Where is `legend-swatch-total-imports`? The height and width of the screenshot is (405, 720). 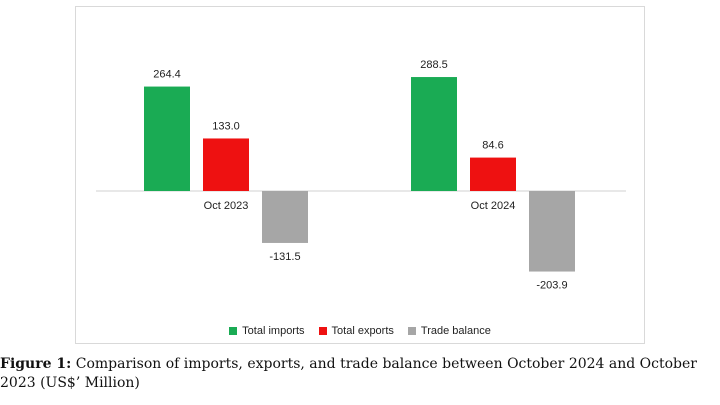 legend-swatch-total-imports is located at coordinates (233, 331).